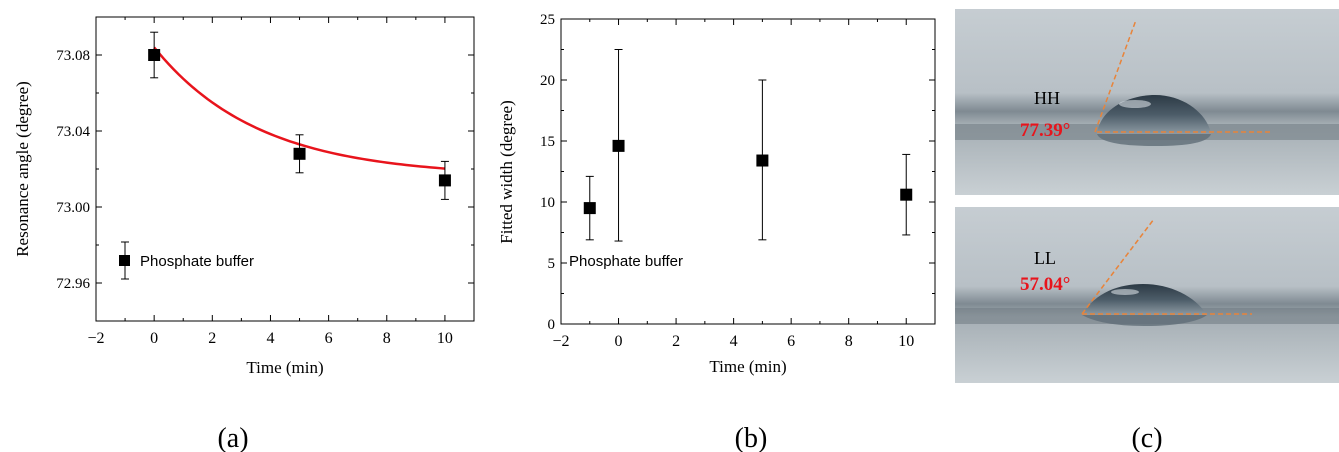 This screenshot has width=1339, height=452. I want to click on y-tick-label: 0, so click(552, 325).